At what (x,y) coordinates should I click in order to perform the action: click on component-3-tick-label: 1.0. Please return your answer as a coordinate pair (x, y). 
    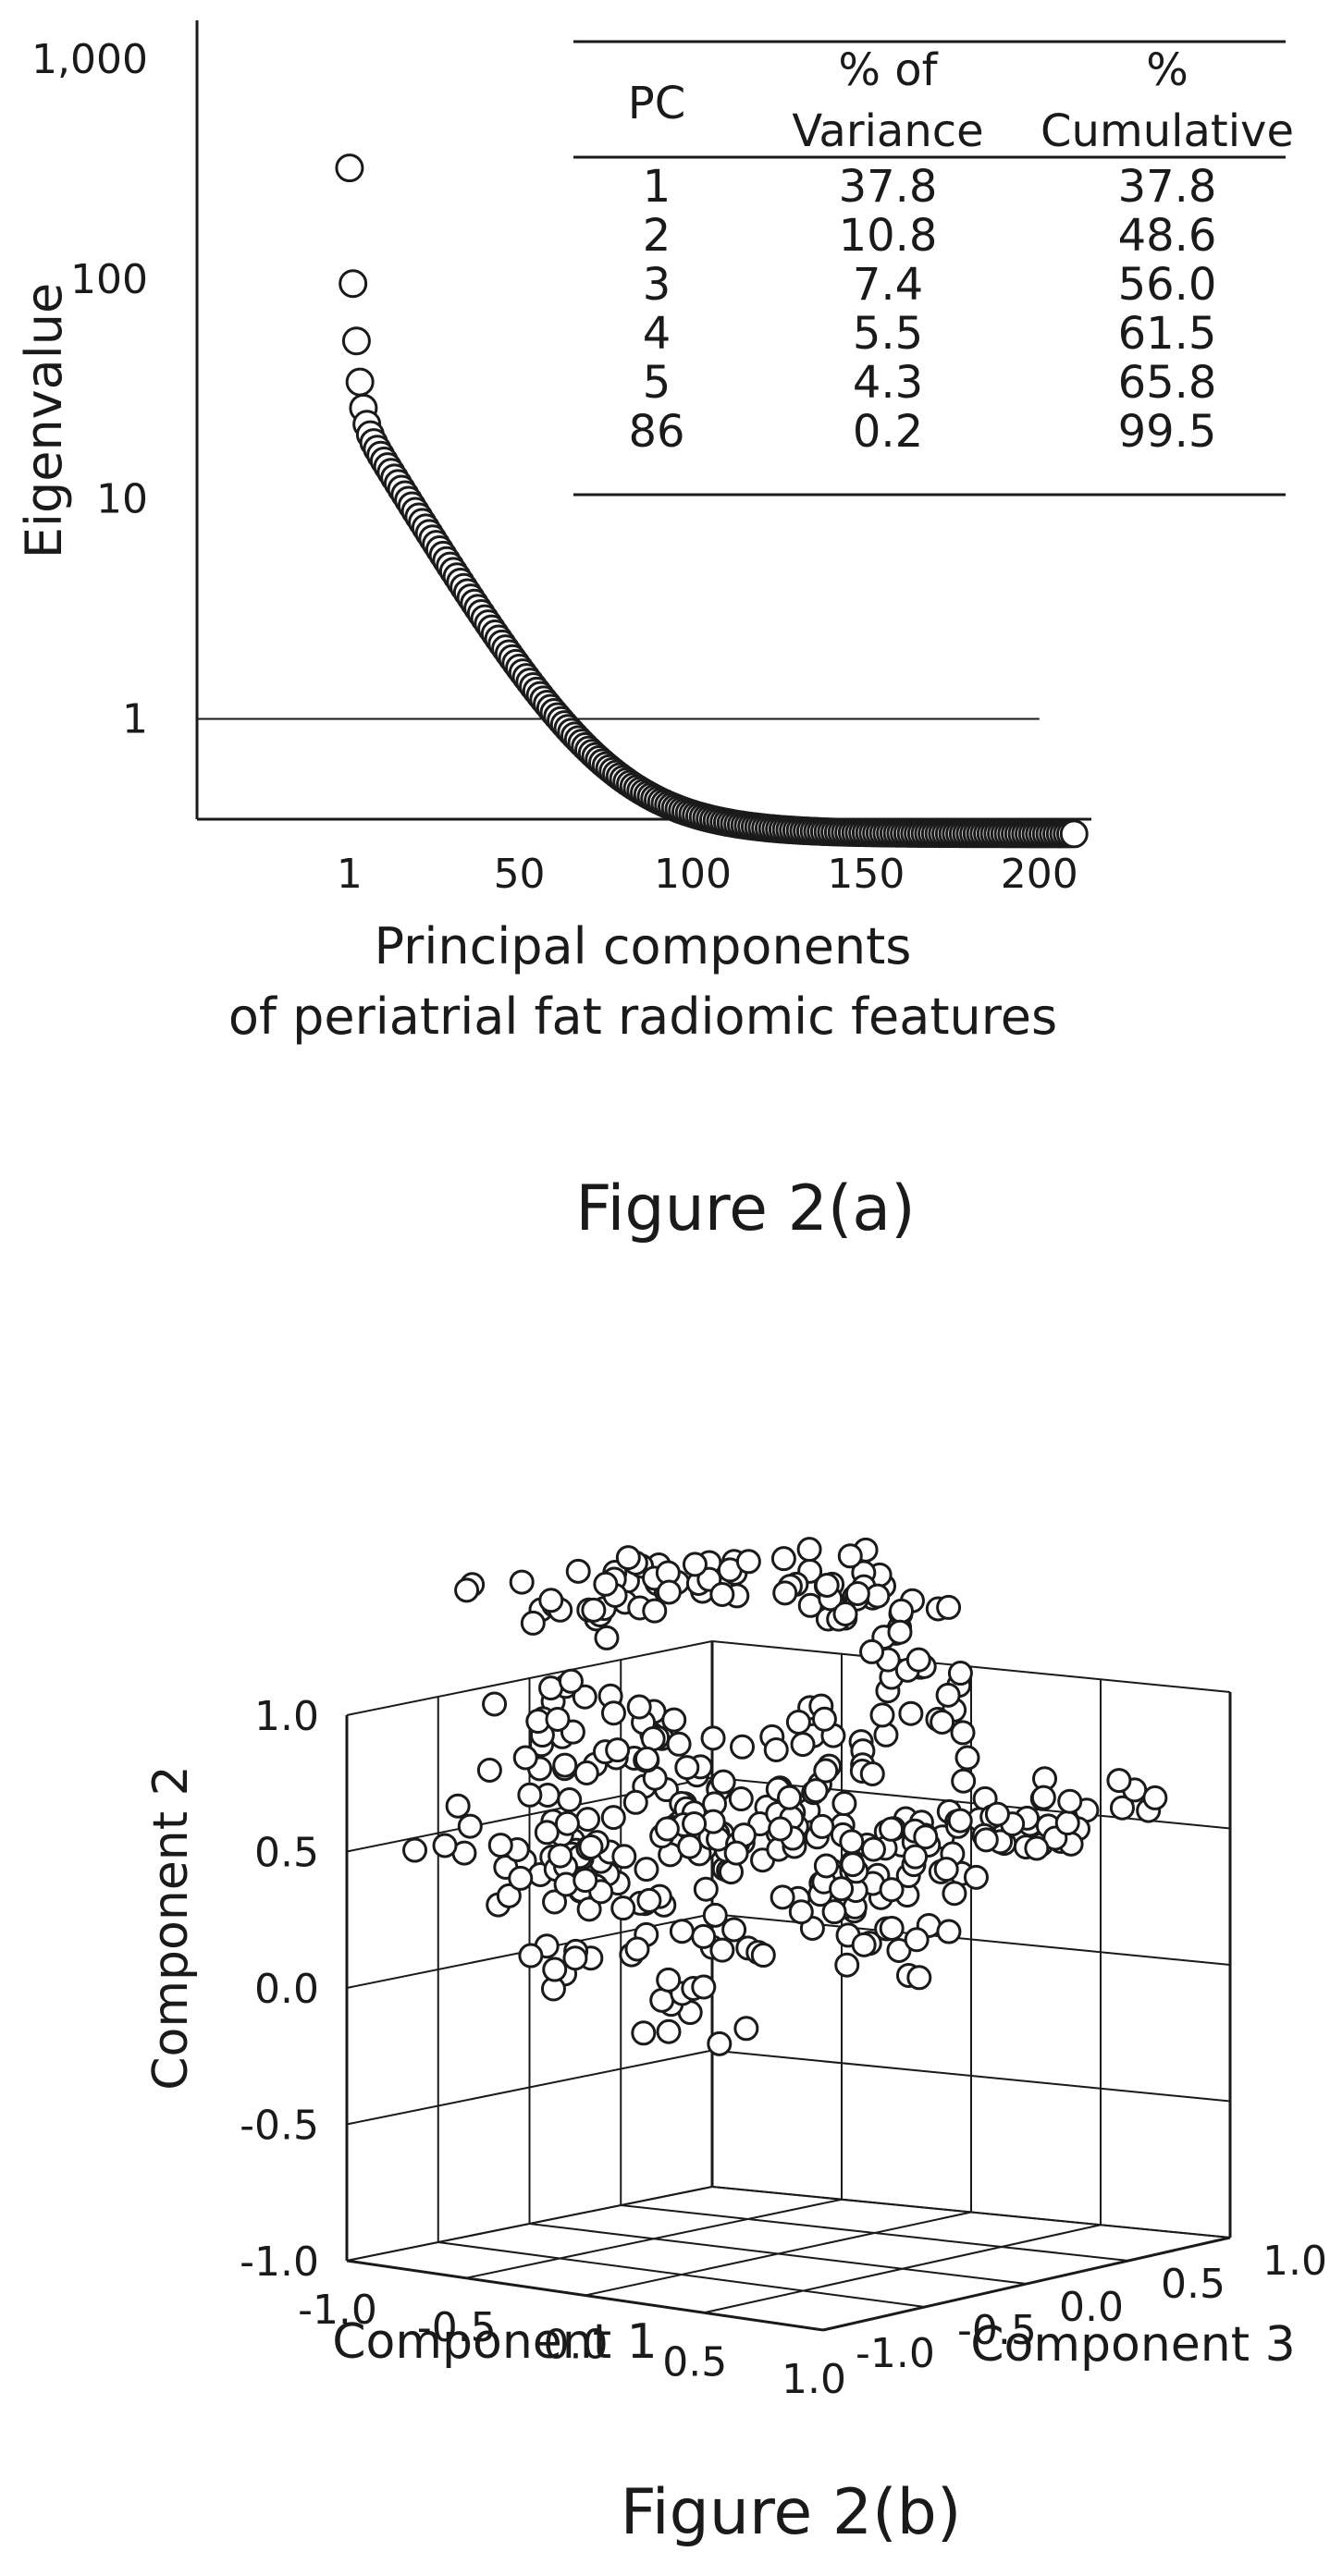
    Looking at the image, I should click on (1295, 2261).